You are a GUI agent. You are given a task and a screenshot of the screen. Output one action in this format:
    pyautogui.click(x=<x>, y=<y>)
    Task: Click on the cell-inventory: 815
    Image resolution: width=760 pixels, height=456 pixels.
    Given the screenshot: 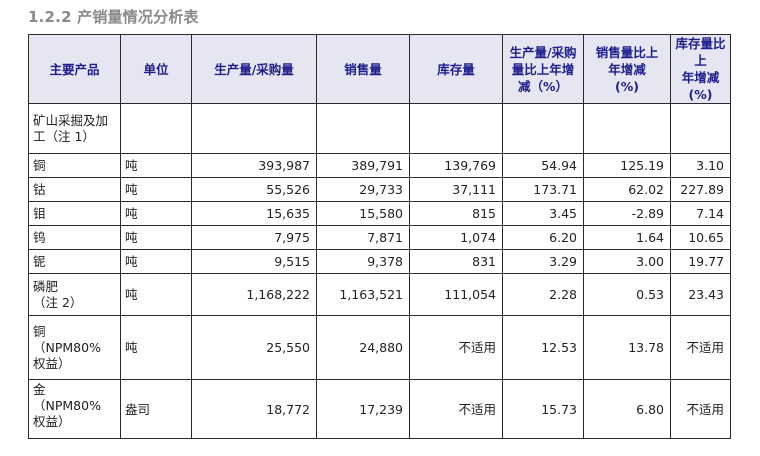 What is the action you would take?
    pyautogui.click(x=456, y=213)
    